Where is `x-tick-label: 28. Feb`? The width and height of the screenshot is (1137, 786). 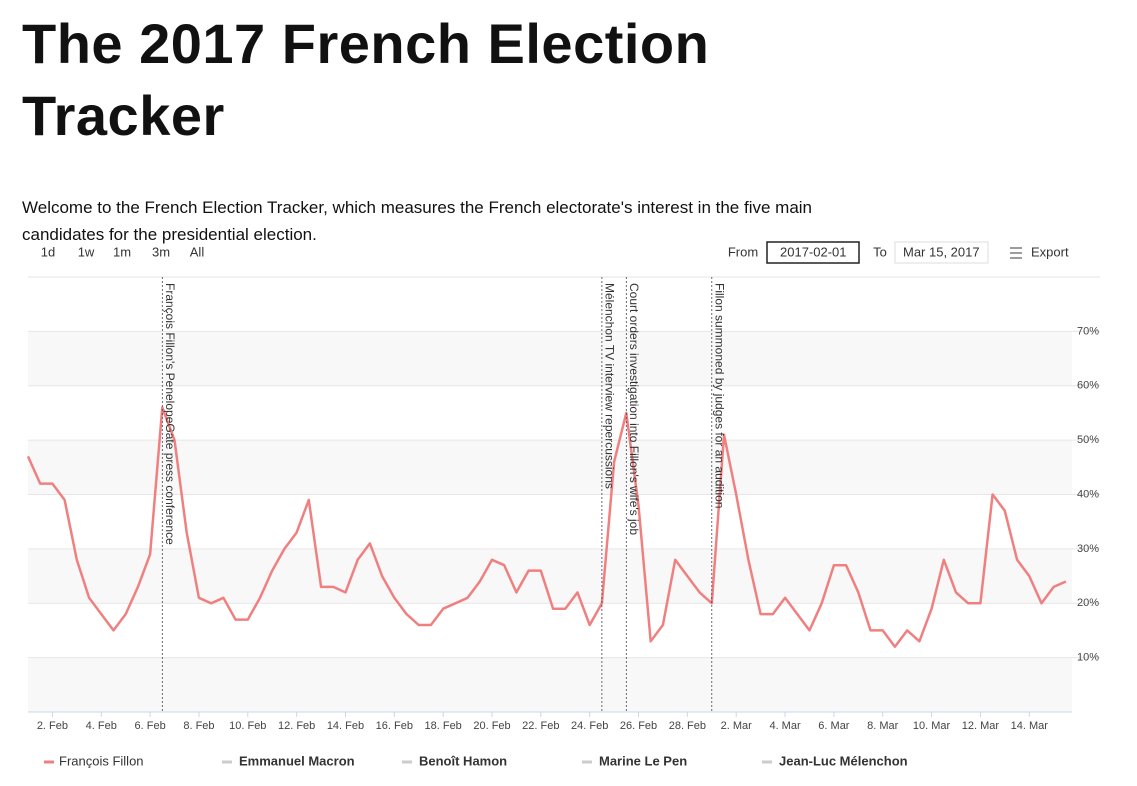
x-tick-label: 28. Feb is located at coordinates (687, 726).